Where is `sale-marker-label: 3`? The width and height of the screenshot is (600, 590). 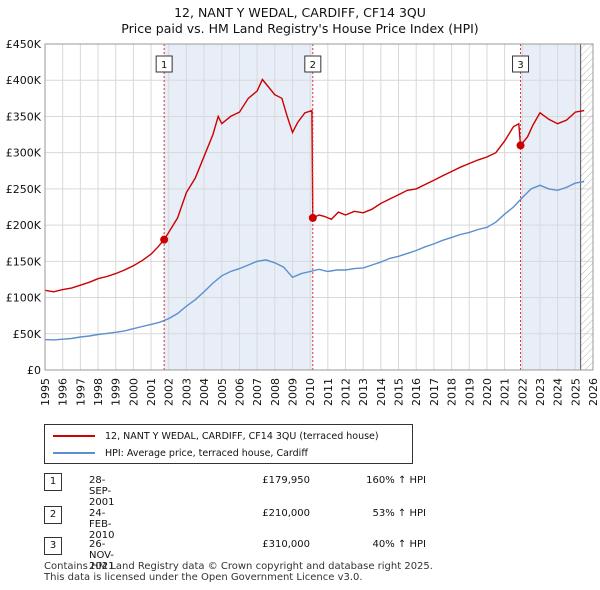 sale-marker-label: 3 is located at coordinates (520, 65).